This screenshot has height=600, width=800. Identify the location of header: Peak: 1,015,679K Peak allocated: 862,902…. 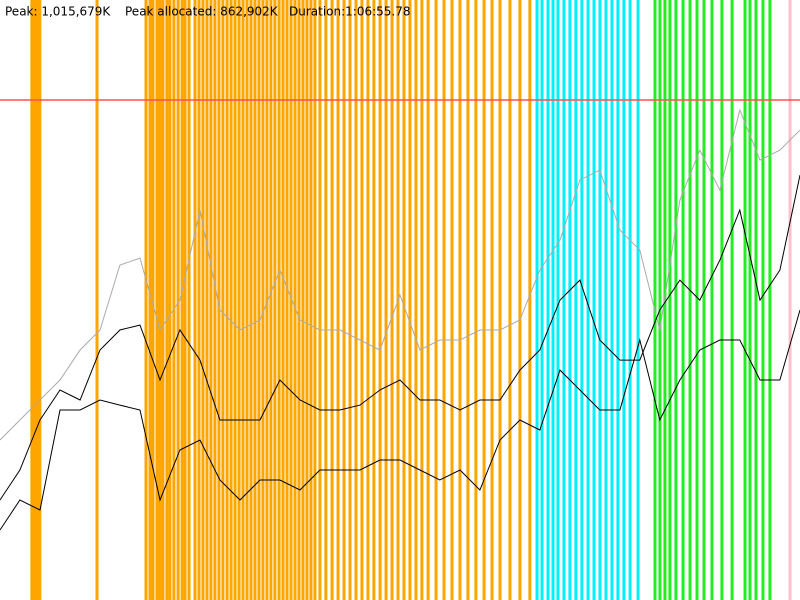
(208, 12).